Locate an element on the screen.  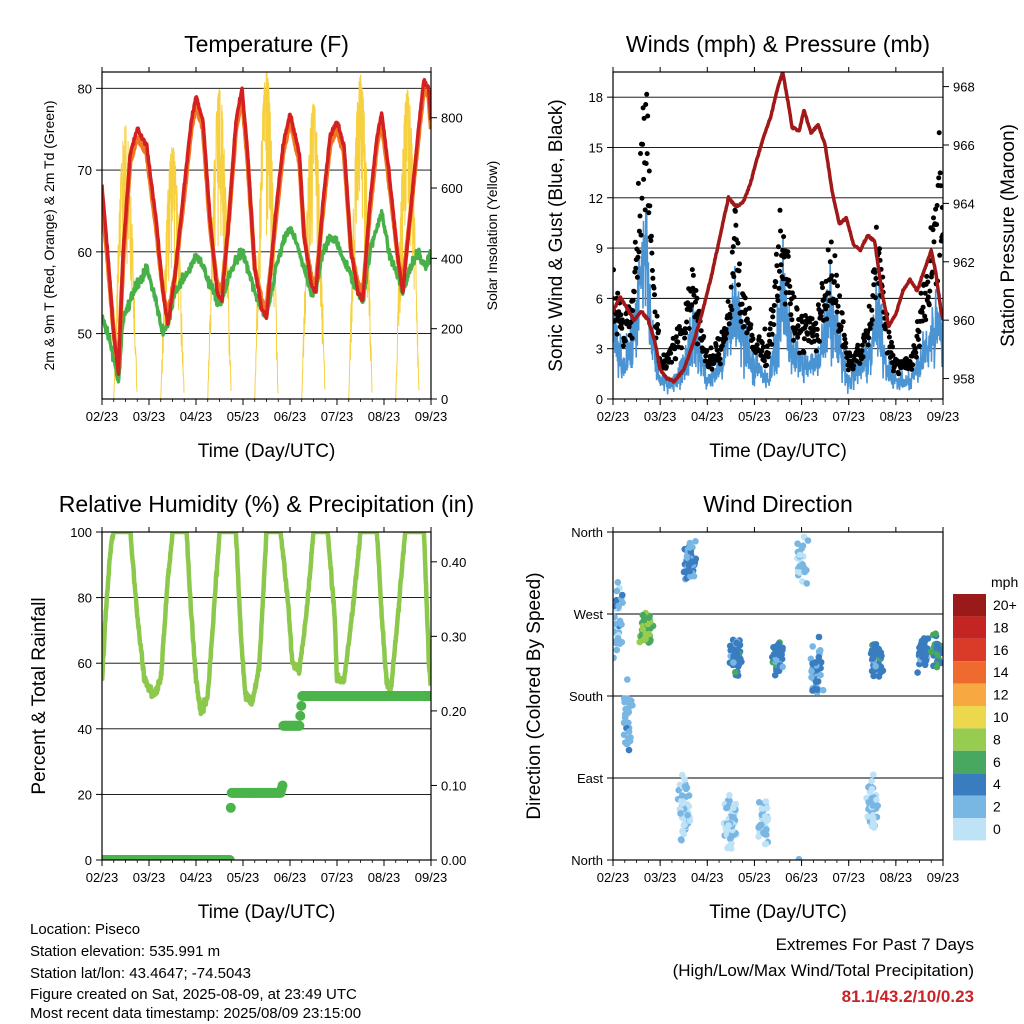
y-tick-label: 40 is located at coordinates (85, 729).